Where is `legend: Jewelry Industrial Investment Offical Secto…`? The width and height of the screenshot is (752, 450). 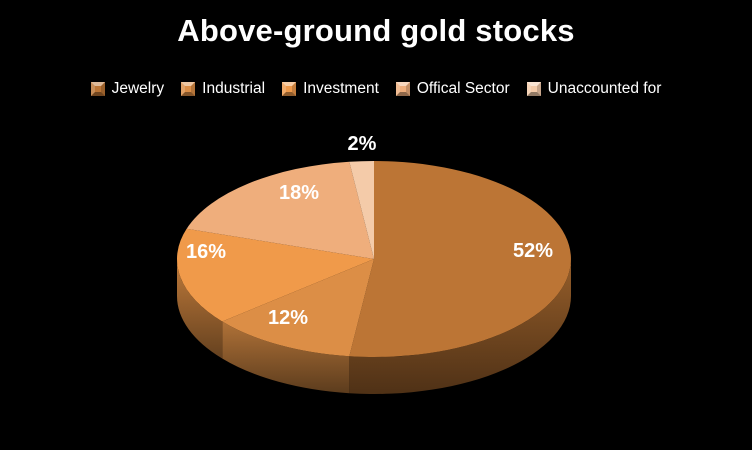
legend: Jewelry Industrial Investment Offical Secto… is located at coordinates (376, 89).